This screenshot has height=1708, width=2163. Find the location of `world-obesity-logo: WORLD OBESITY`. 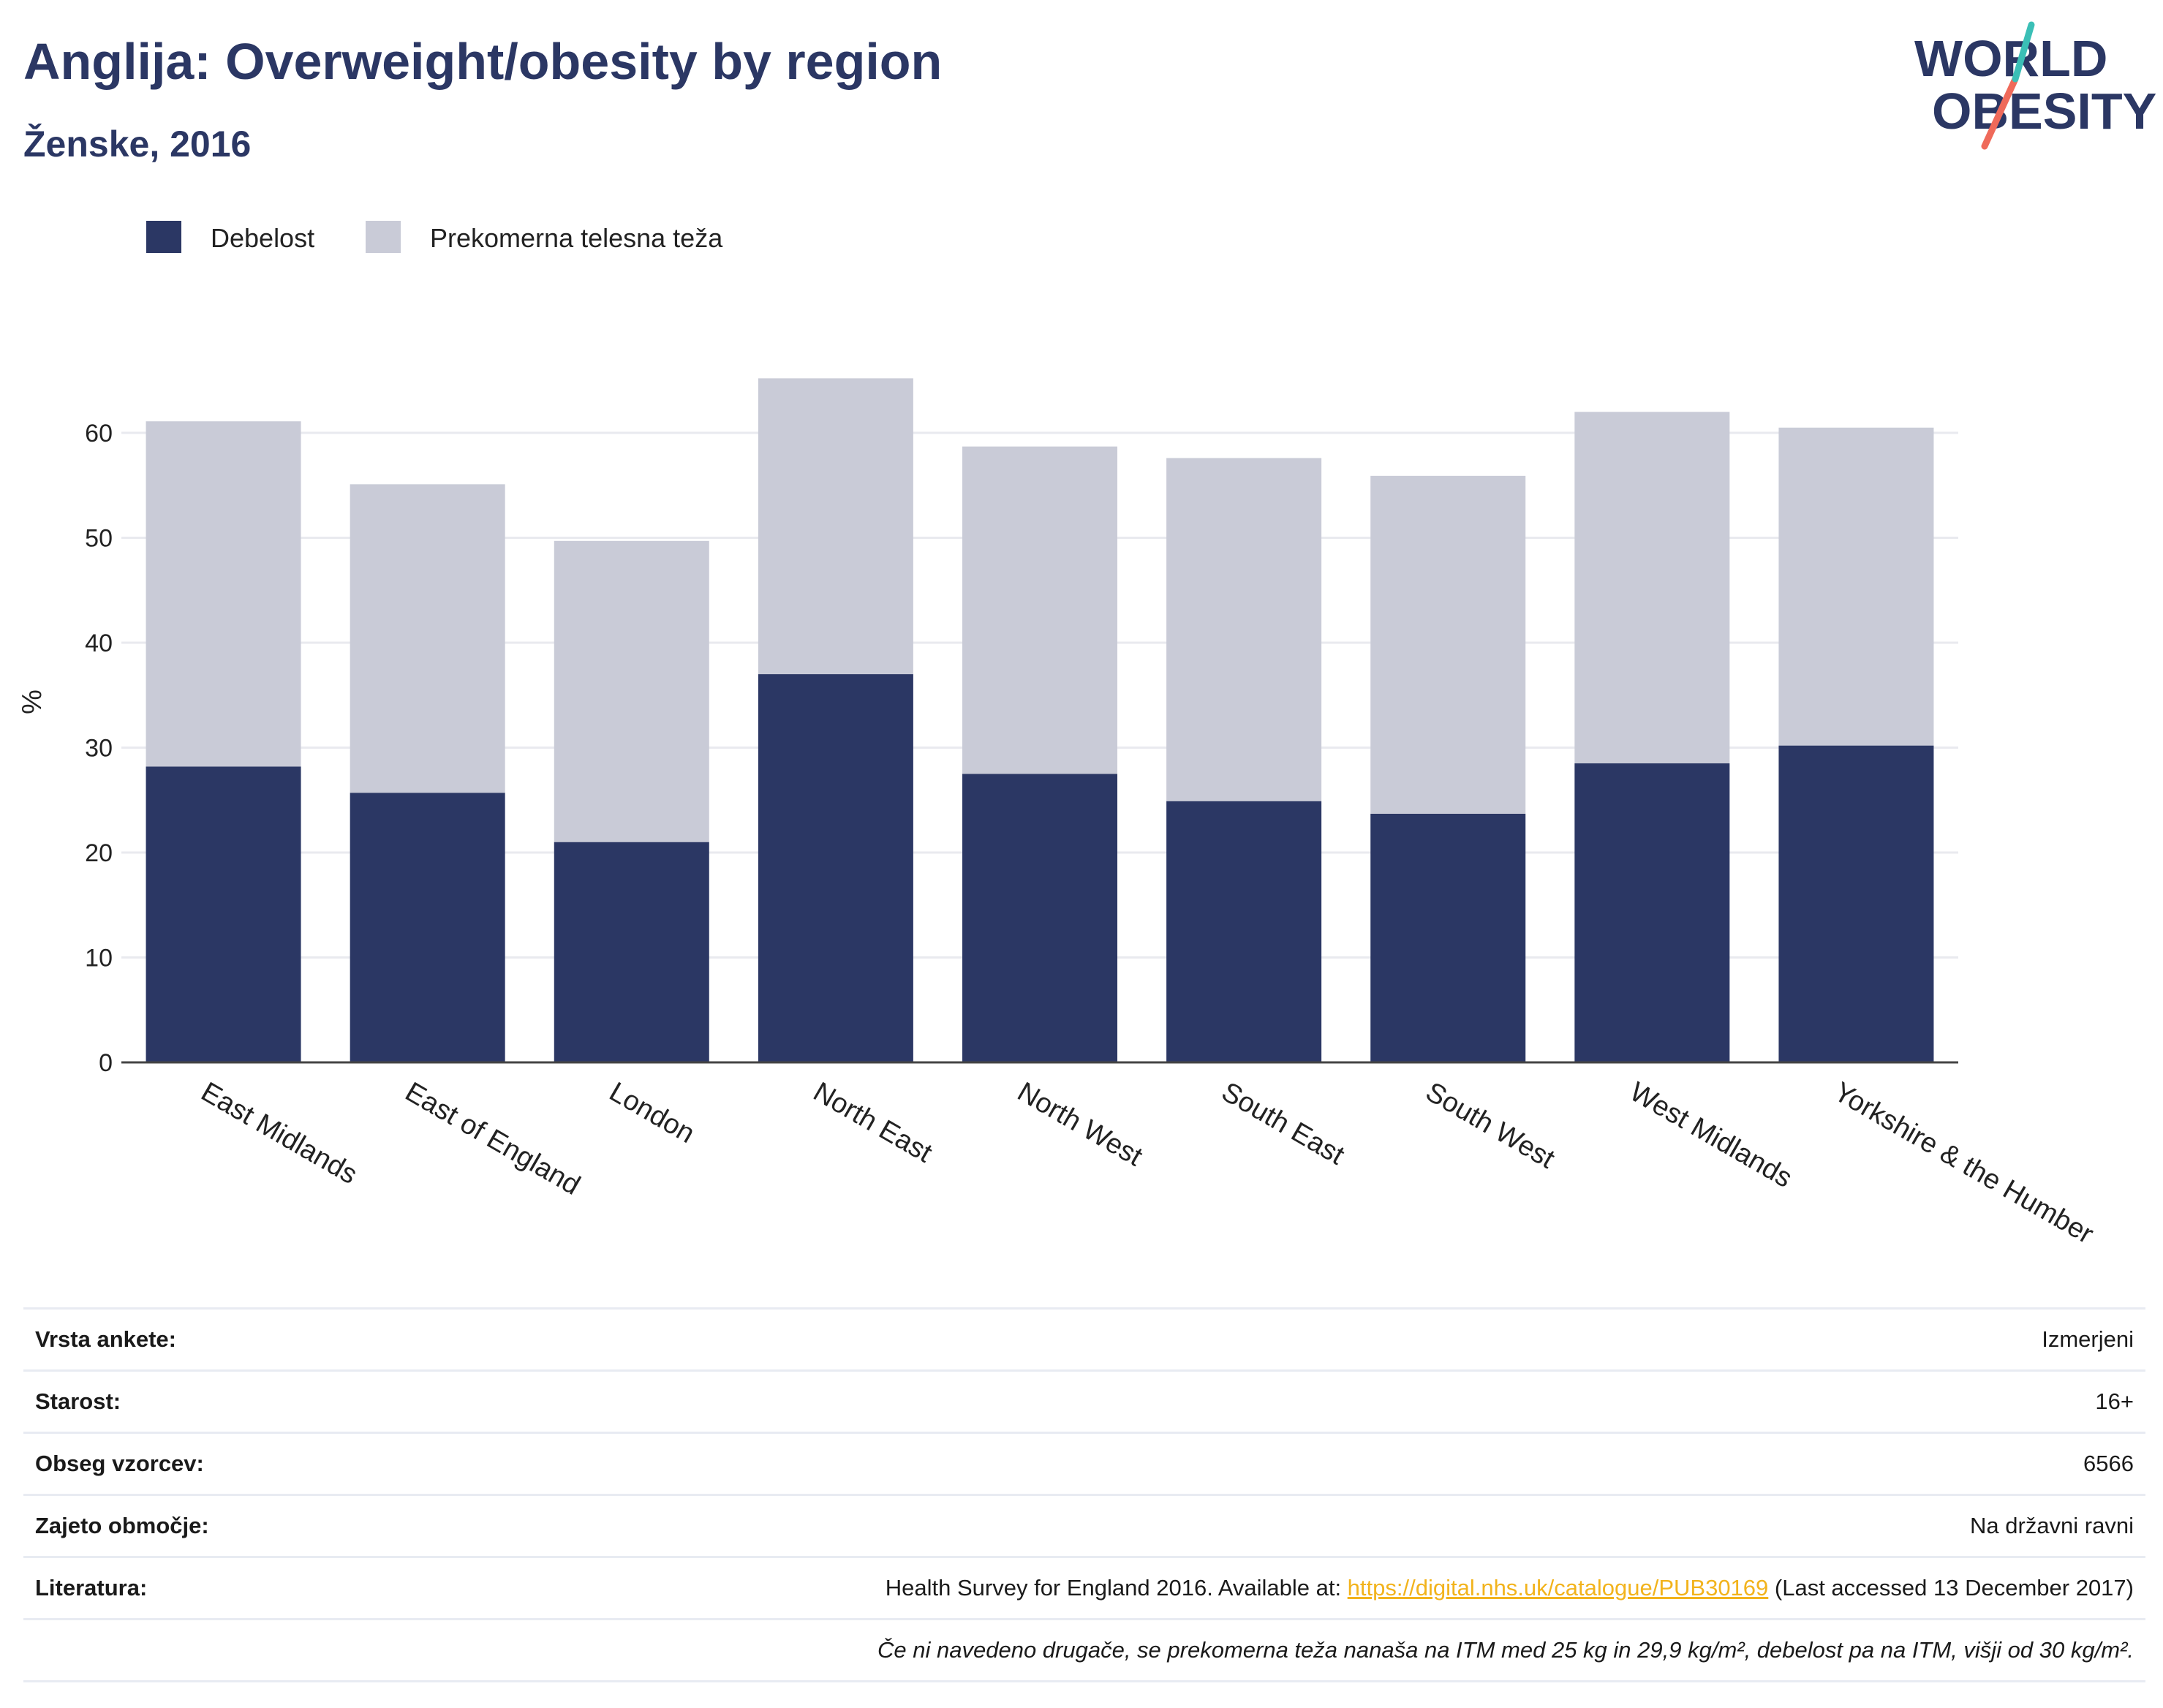

world-obesity-logo: WORLD OBESITY is located at coordinates (2035, 85).